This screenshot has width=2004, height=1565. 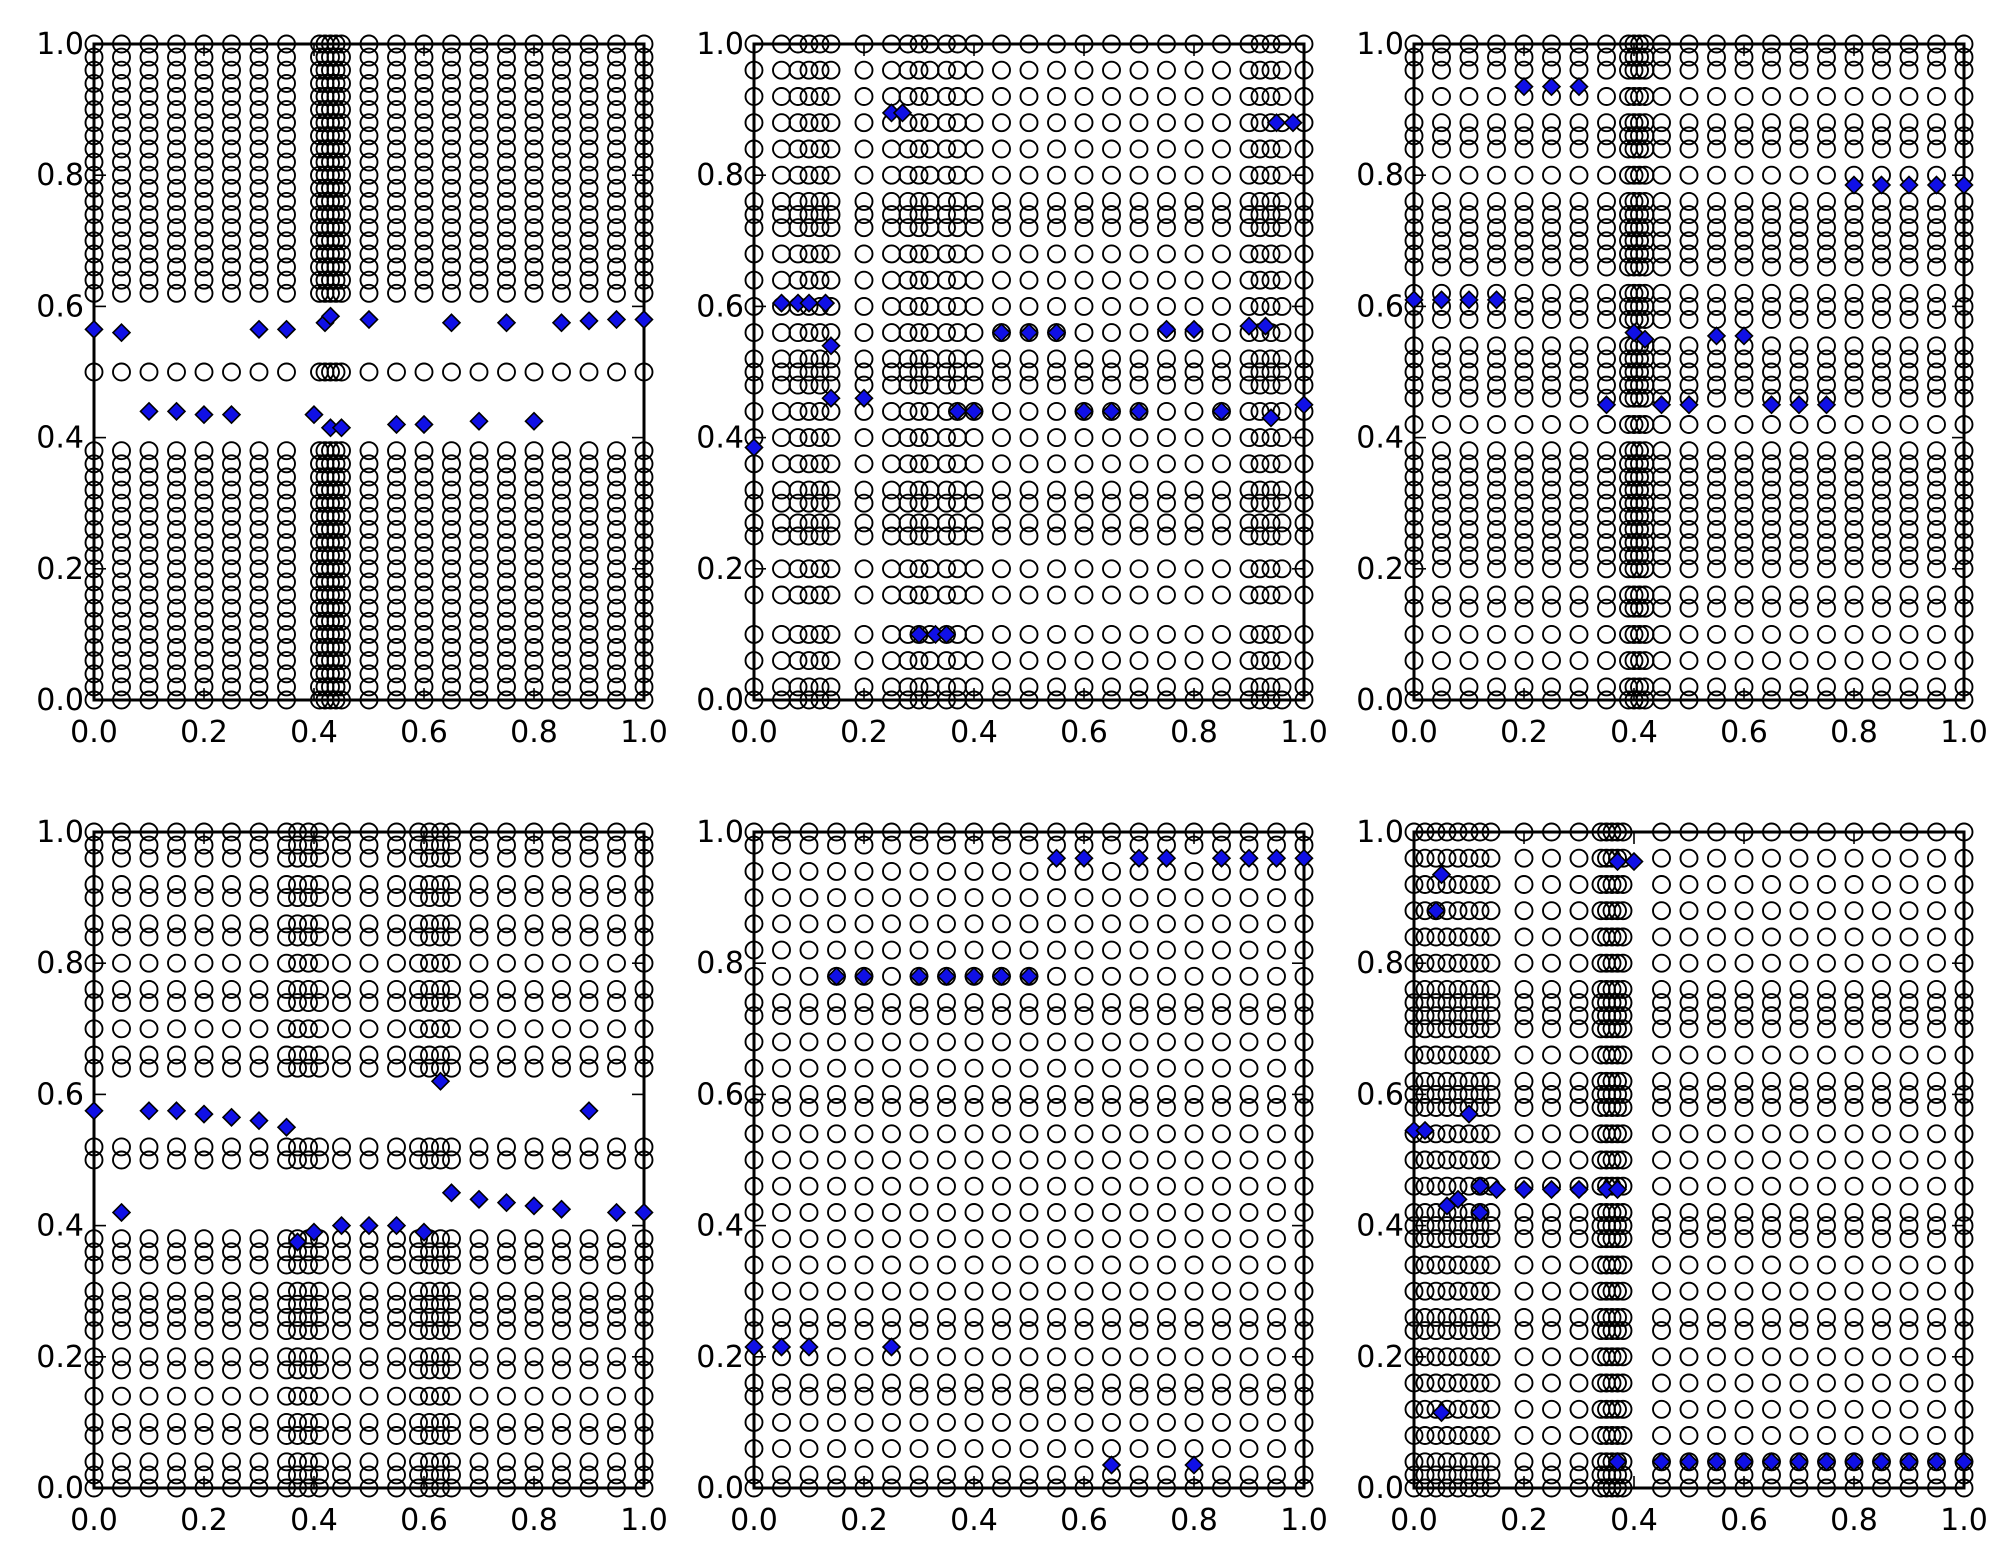 What do you see at coordinates (720, 438) in the screenshot?
I see `y-tick-label: 0.4` at bounding box center [720, 438].